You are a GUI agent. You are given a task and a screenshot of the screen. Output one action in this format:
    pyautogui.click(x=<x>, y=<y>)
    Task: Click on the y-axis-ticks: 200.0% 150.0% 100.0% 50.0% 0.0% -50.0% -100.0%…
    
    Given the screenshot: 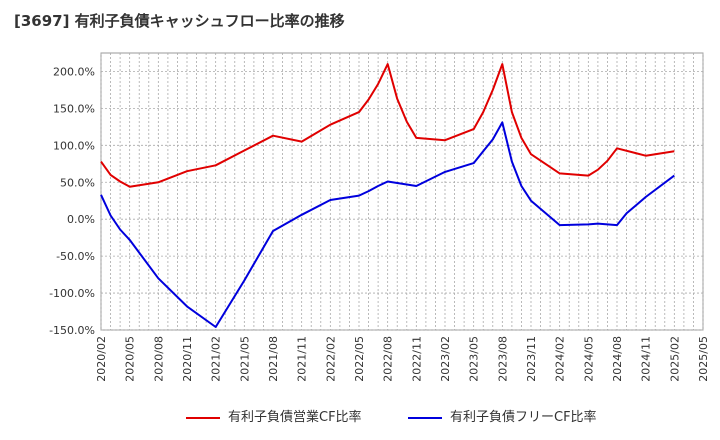 What is the action you would take?
    pyautogui.click(x=72, y=201)
    